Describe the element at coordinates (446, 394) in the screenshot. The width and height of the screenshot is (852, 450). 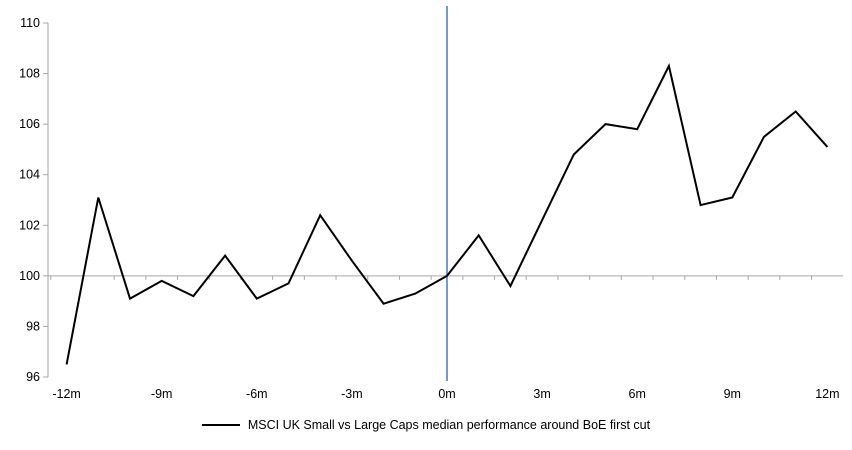
I see `x-axis-label: 0m` at that location.